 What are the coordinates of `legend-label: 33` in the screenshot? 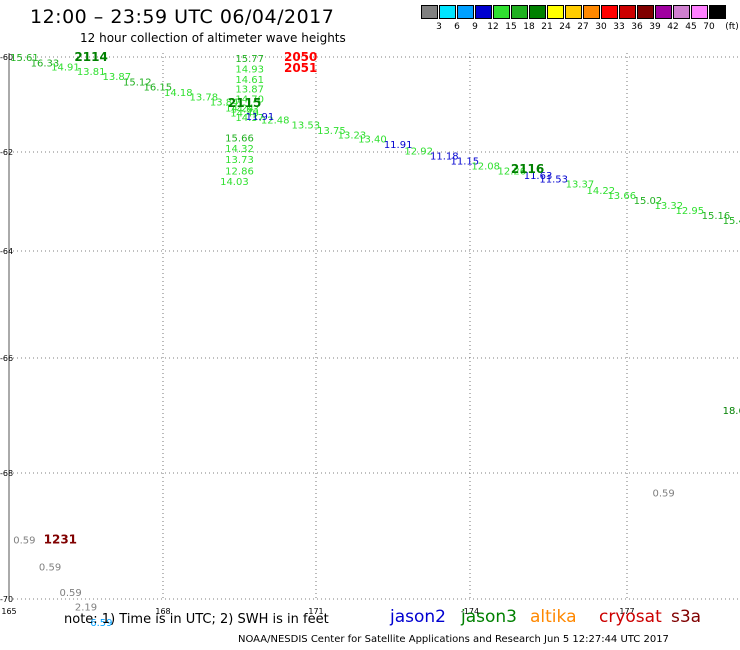 It's located at (619, 27).